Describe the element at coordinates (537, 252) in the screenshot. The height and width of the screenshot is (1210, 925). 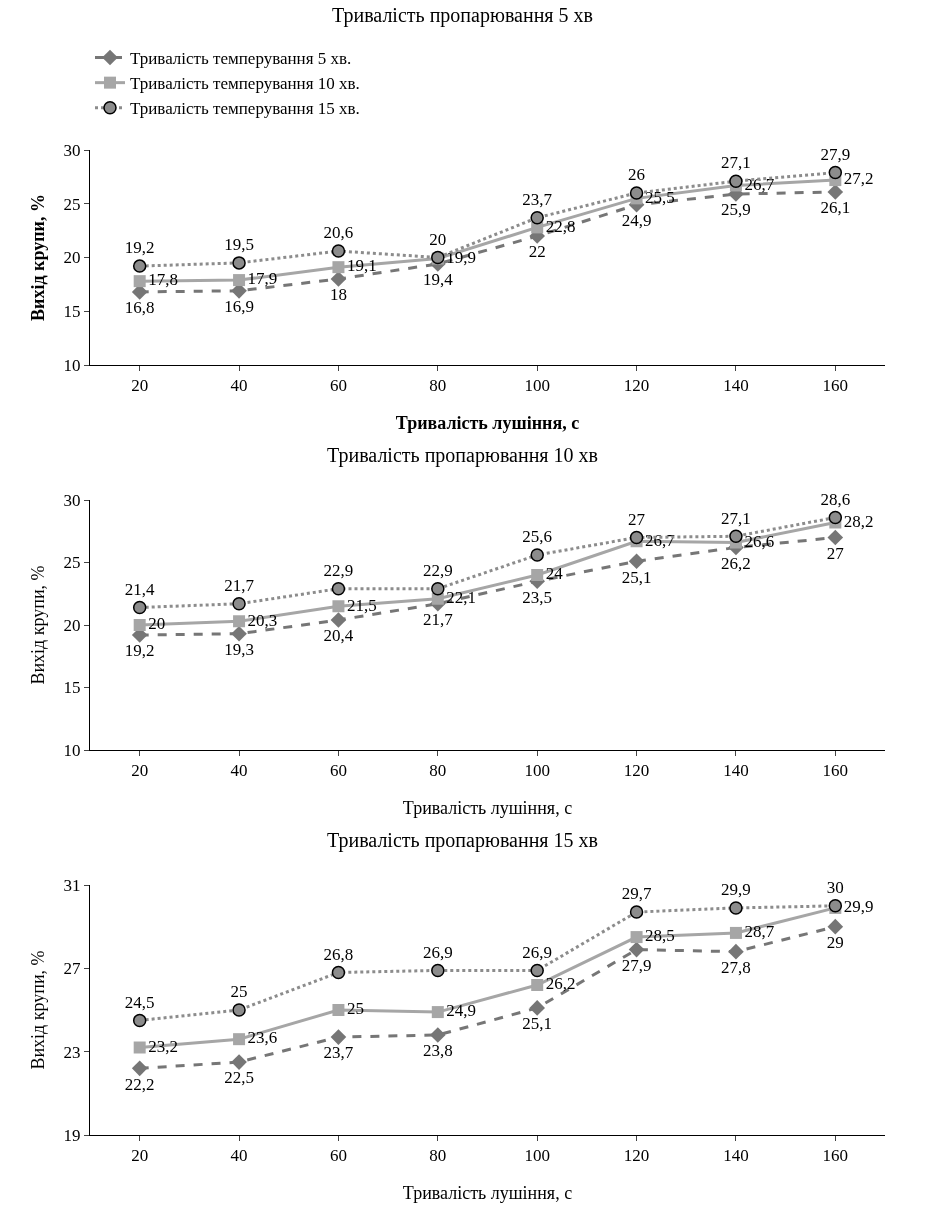
I see `data-label: 22` at that location.